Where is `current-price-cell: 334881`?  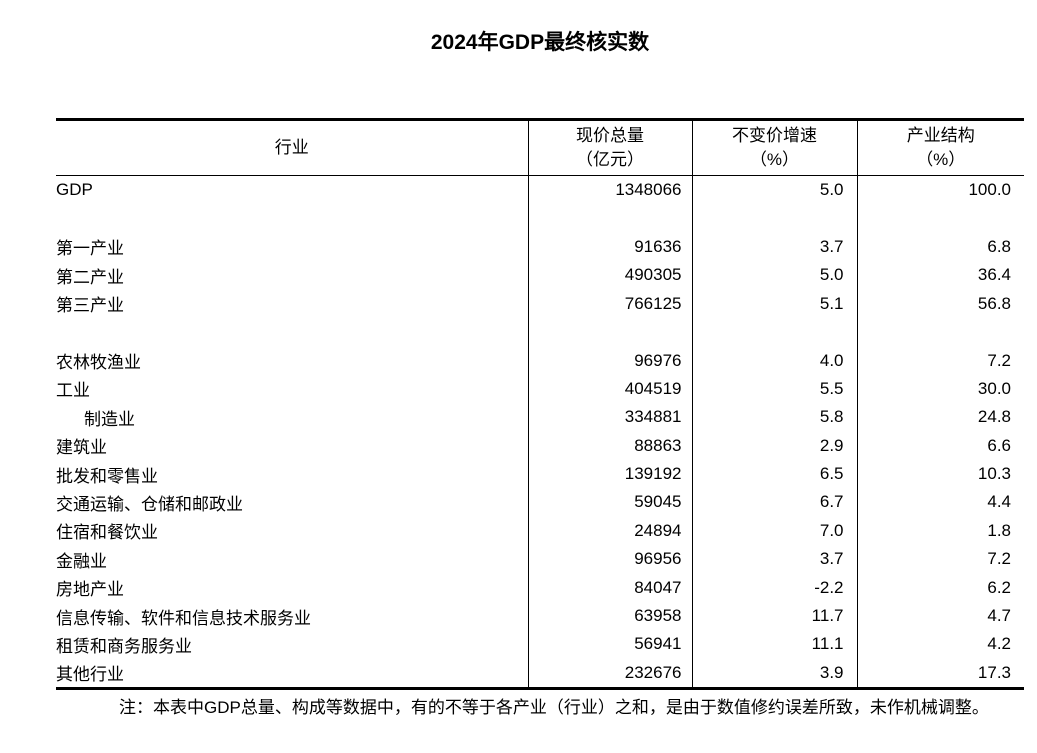 current-price-cell: 334881 is located at coordinates (609, 417).